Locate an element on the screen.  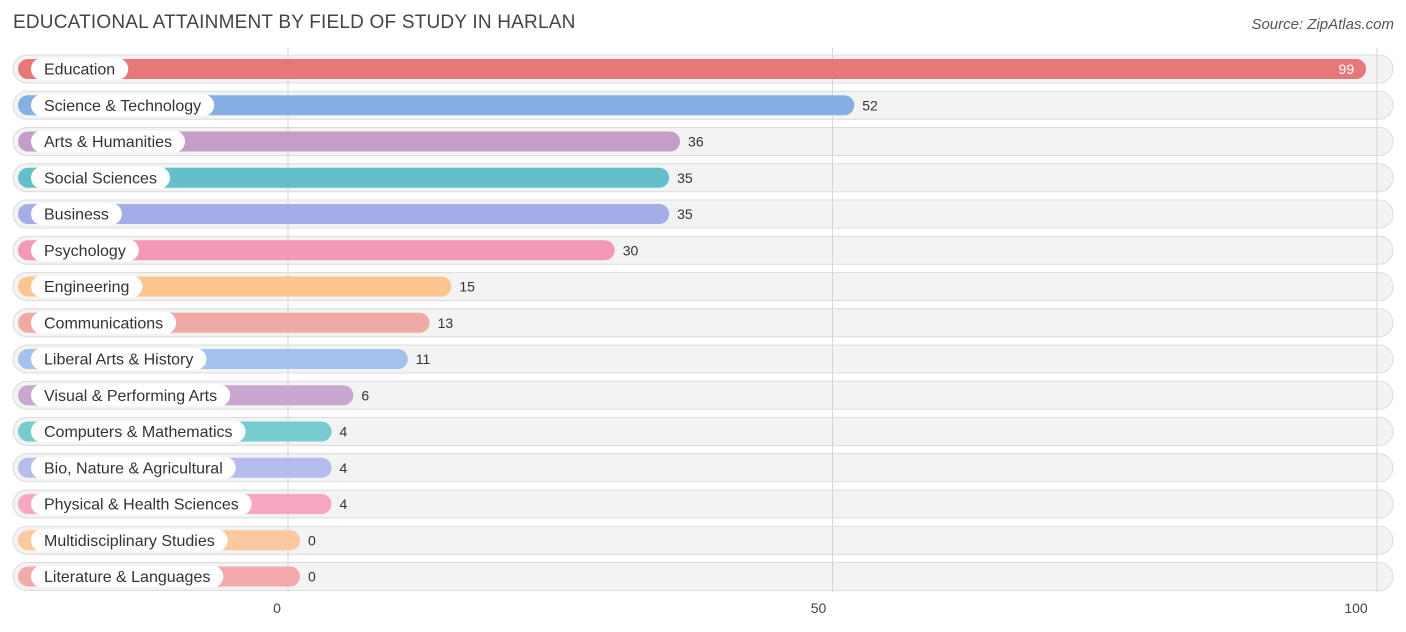
source-credit: Source: ZipAtlas.com is located at coordinates (1322, 24).